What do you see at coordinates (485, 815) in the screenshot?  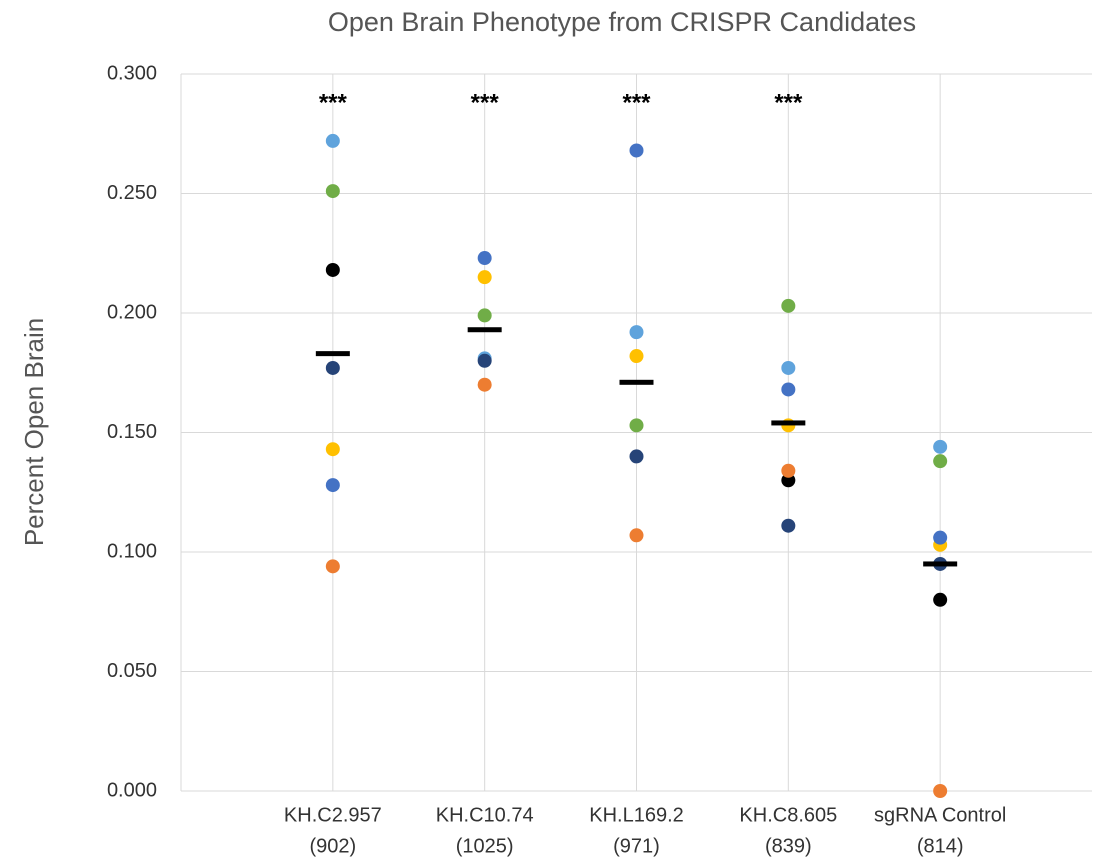 I see `x-tick-label: KH.C10.74` at bounding box center [485, 815].